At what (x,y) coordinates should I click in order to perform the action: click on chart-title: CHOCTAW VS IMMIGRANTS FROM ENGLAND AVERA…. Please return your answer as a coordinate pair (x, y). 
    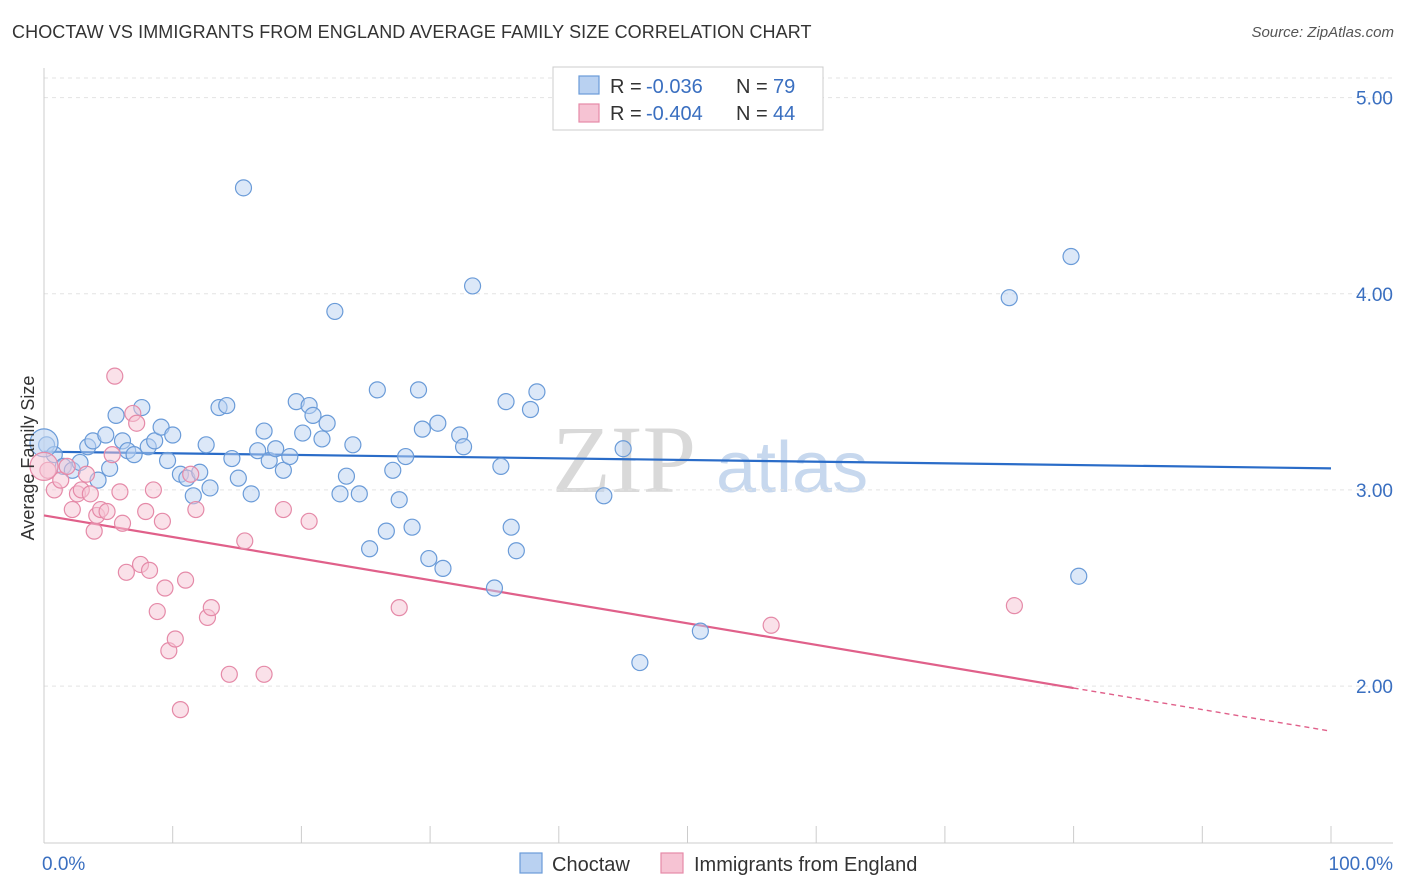
    Looking at the image, I should click on (412, 32).